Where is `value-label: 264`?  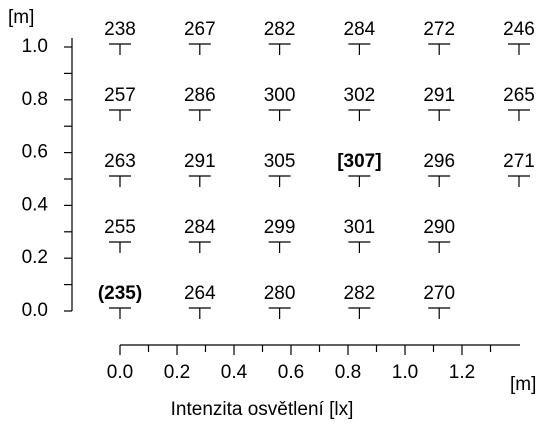
value-label: 264 is located at coordinates (200, 293).